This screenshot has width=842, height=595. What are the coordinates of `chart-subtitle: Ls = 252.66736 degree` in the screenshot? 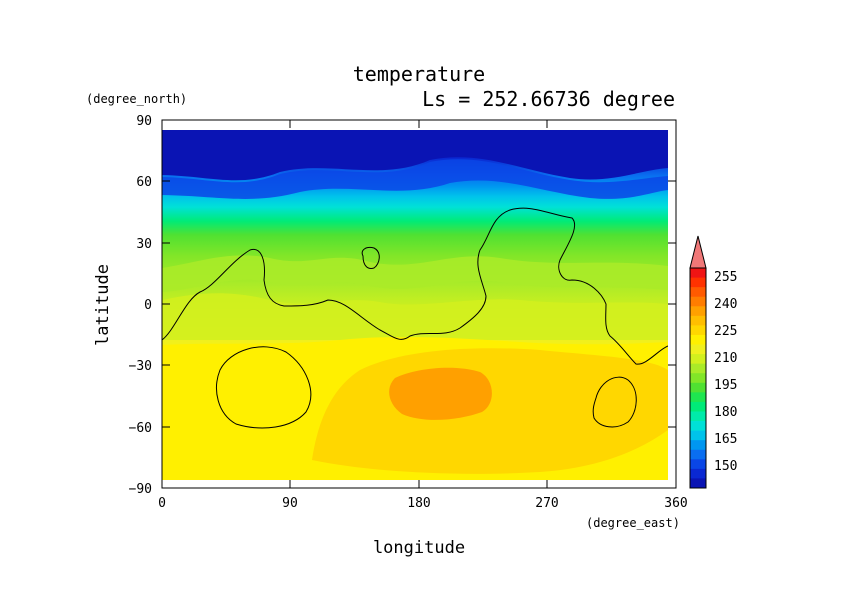 It's located at (548, 99).